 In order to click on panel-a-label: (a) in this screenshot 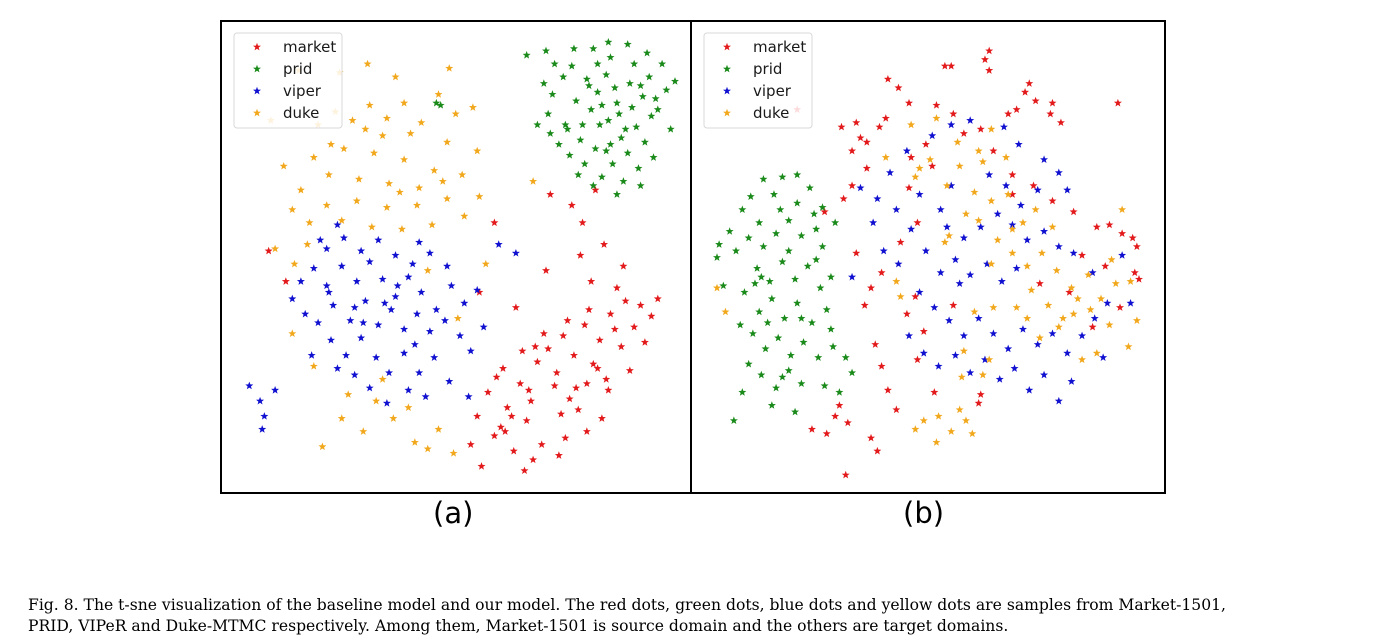, I will do `click(453, 513)`.